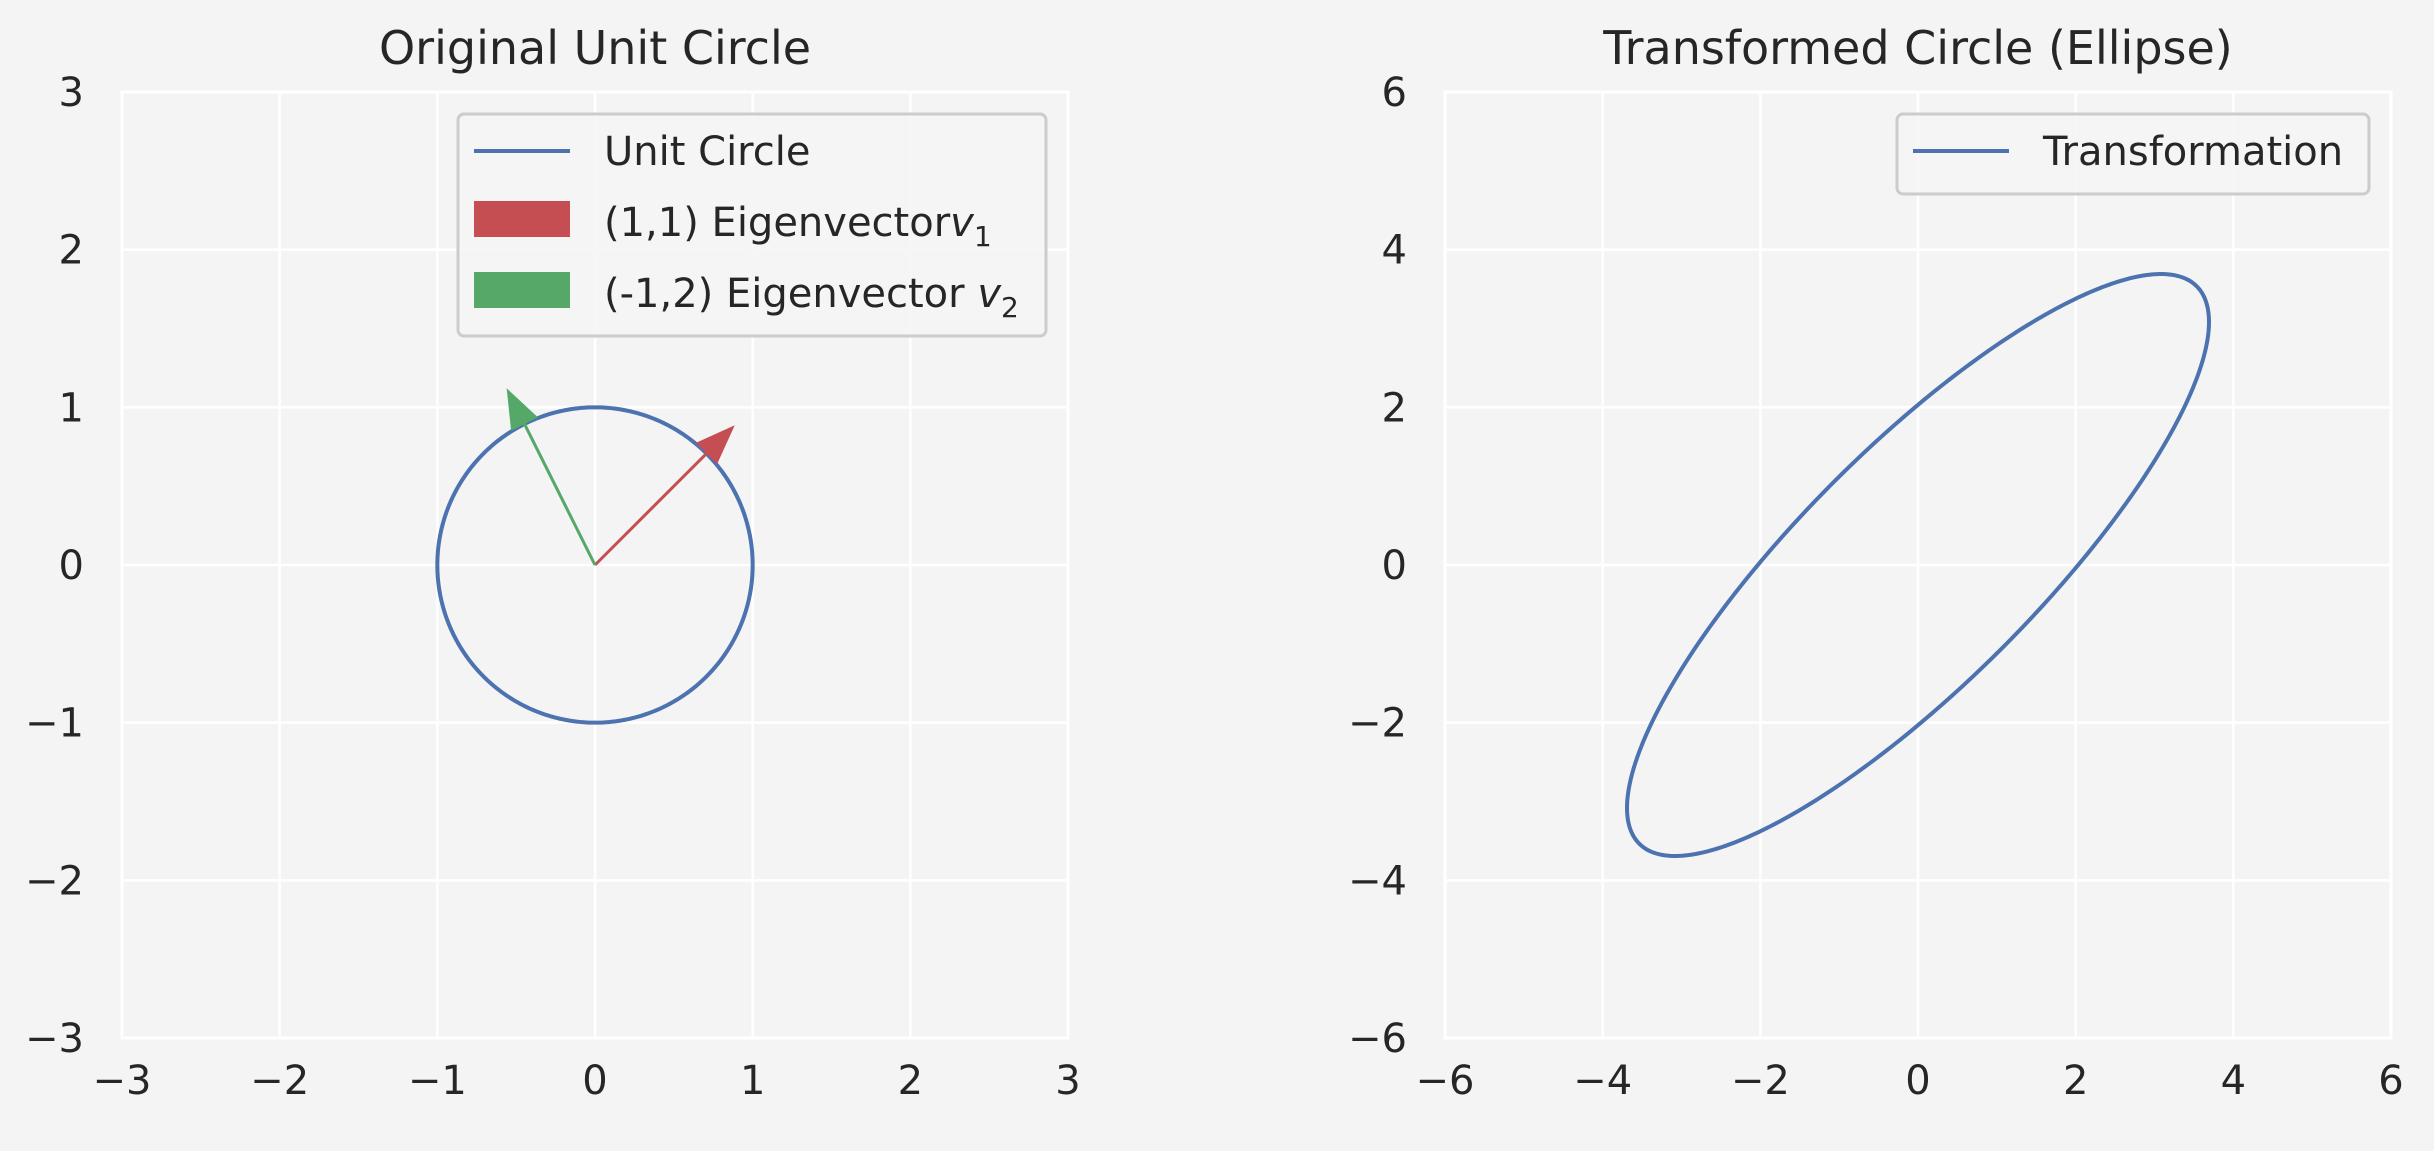 The width and height of the screenshot is (2434, 1151). I want to click on eigenvector-1-arrow-shaft, so click(650, 509).